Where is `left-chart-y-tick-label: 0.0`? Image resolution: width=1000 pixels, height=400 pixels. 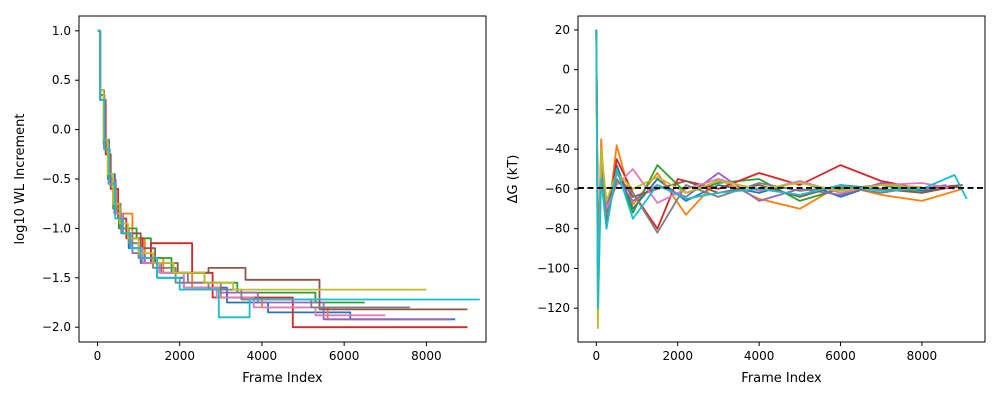
left-chart-y-tick-label: 0.0 is located at coordinates (61, 130).